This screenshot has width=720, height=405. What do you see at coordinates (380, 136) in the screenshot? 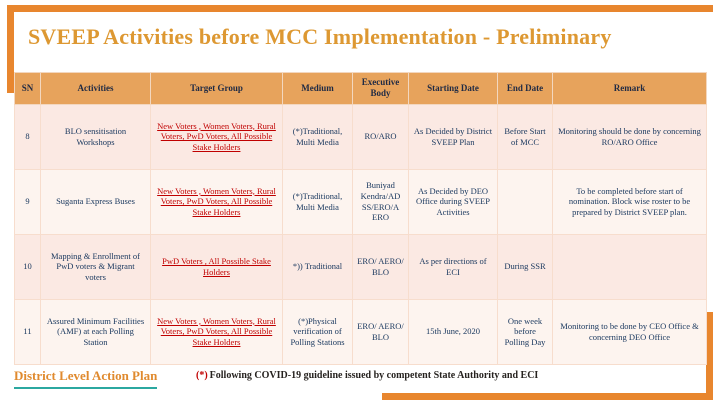
I see `cell-executive-body: RO/ARO` at bounding box center [380, 136].